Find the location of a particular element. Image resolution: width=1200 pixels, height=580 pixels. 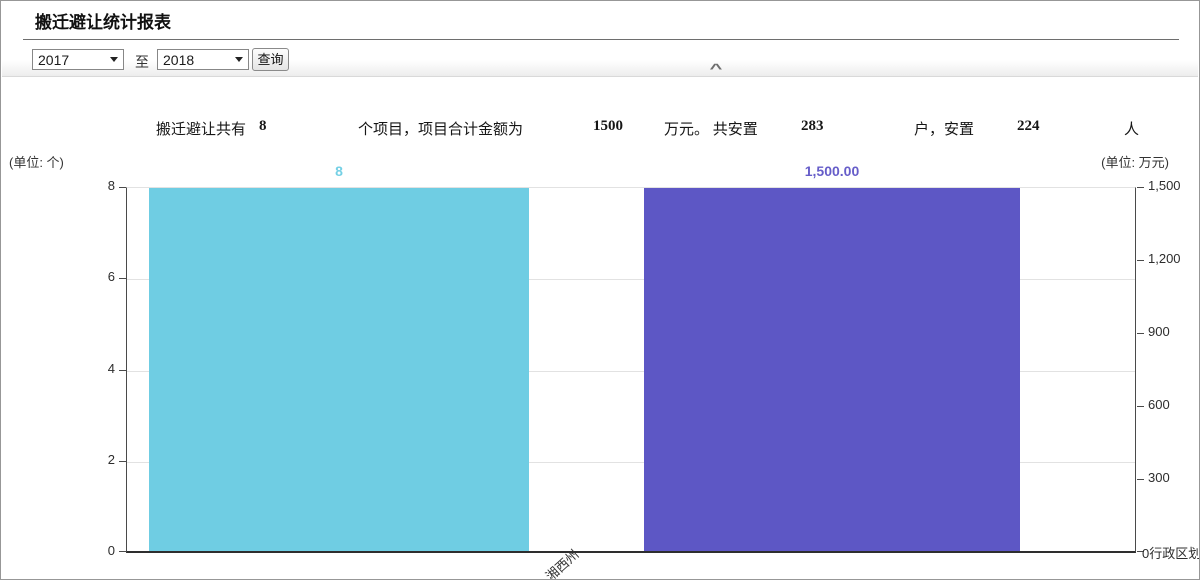

summary-total-amount: 1500 is located at coordinates (608, 126).